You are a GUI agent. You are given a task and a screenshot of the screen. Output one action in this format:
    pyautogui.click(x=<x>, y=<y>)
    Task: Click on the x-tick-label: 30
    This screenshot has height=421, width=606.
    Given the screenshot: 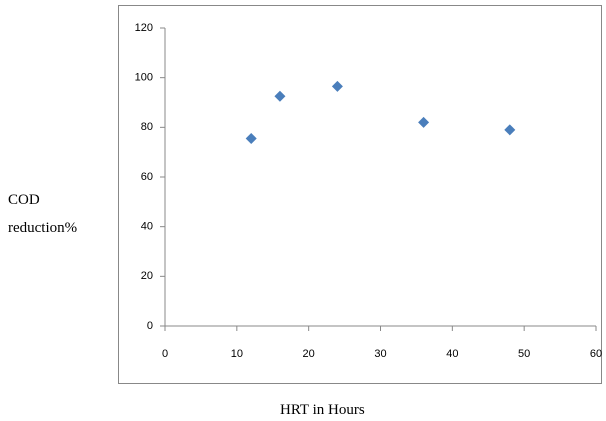 What is the action you would take?
    pyautogui.click(x=380, y=354)
    